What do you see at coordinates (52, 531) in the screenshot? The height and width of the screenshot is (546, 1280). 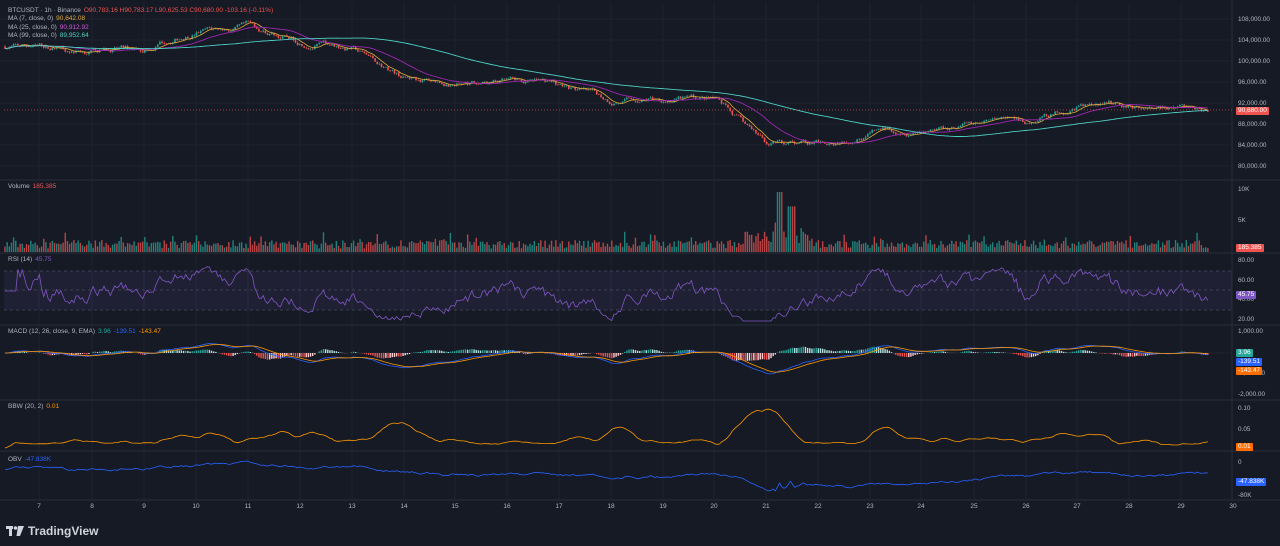 I see `tradingview-logo: TradingView` at bounding box center [52, 531].